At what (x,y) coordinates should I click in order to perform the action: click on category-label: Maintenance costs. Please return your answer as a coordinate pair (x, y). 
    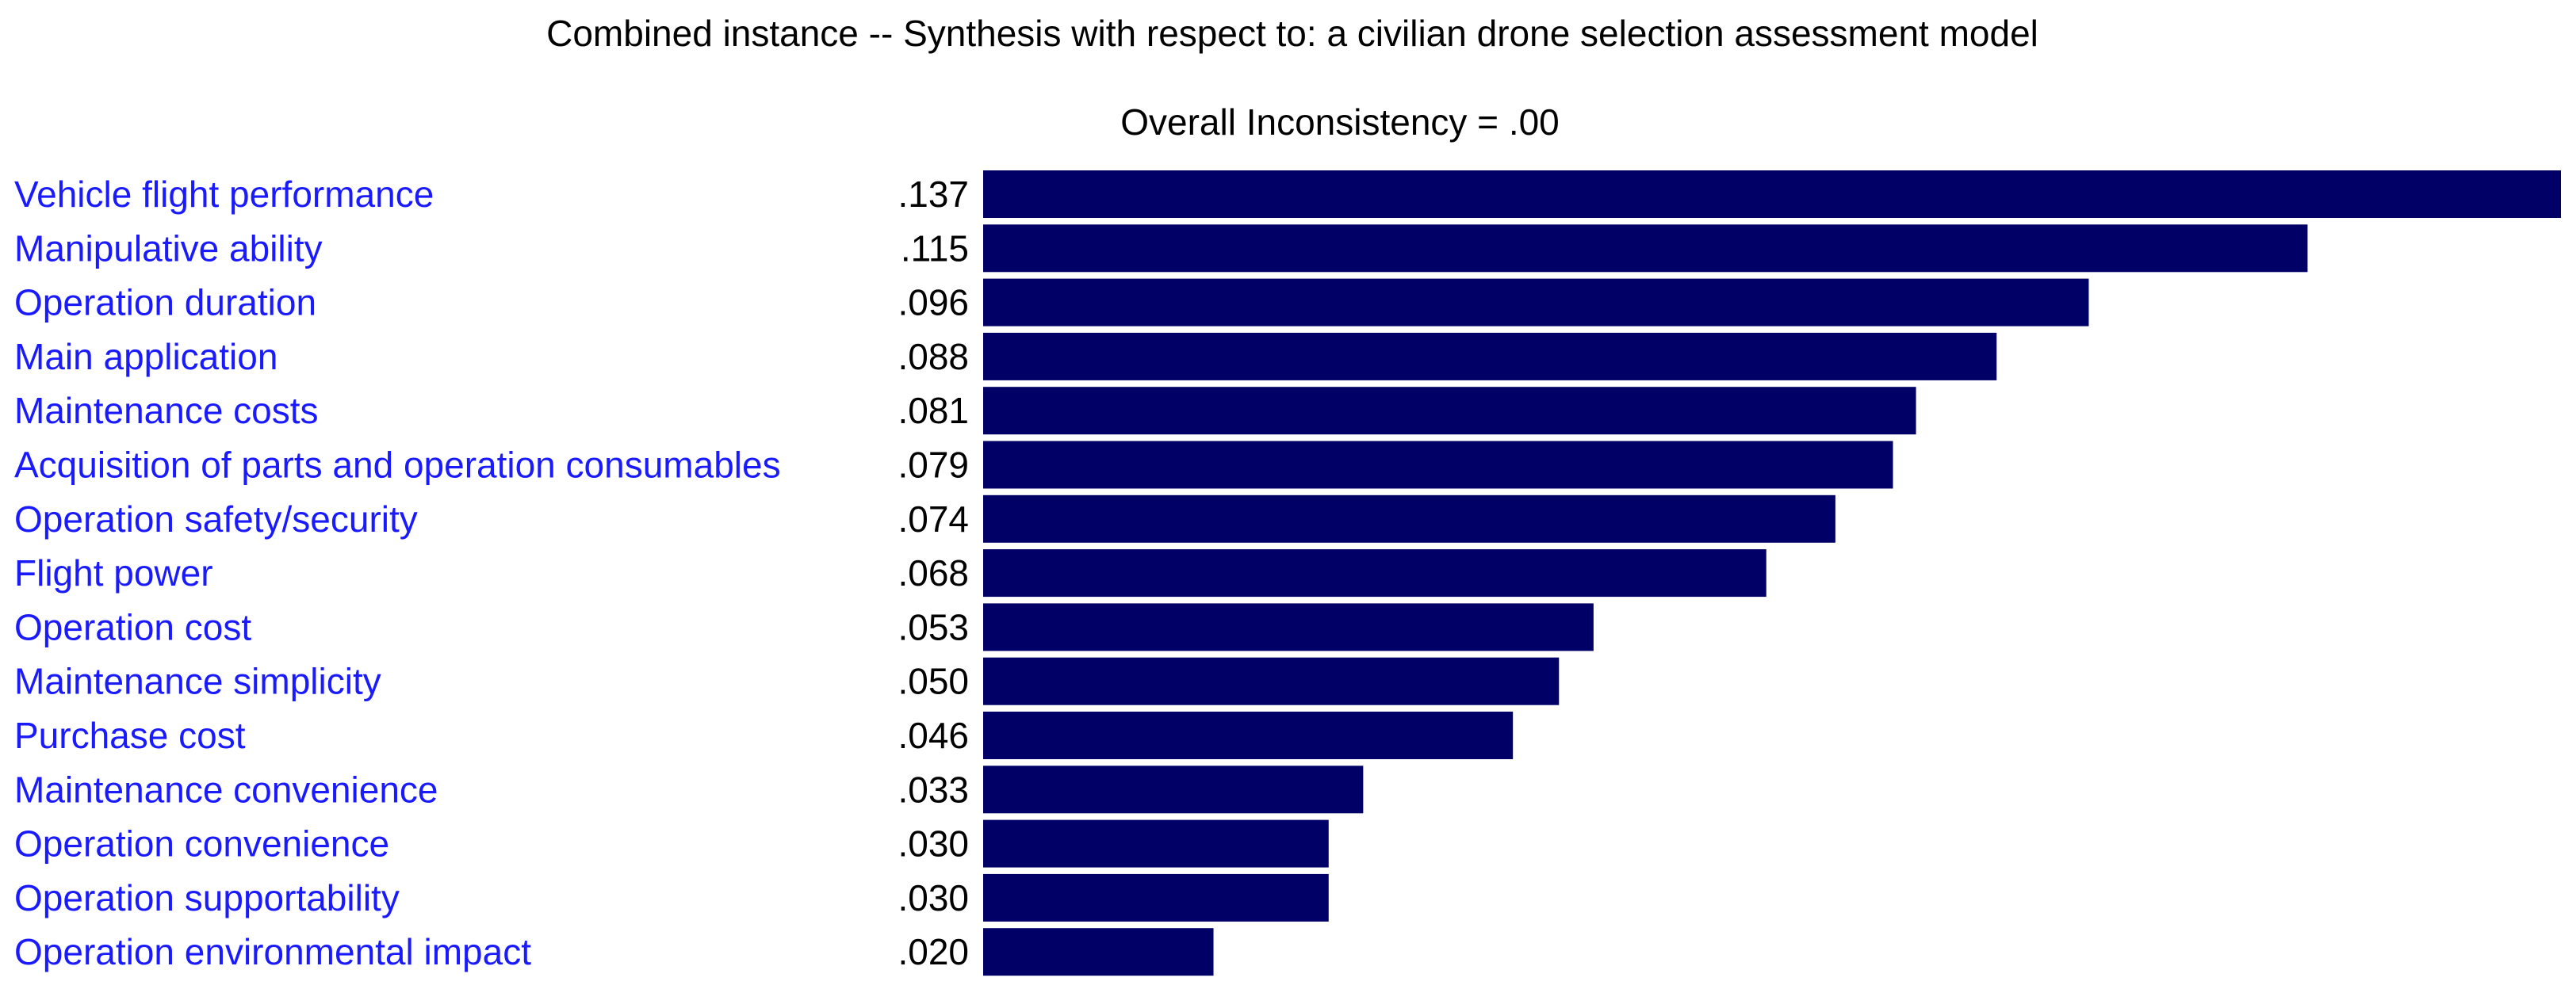
    Looking at the image, I should click on (166, 410).